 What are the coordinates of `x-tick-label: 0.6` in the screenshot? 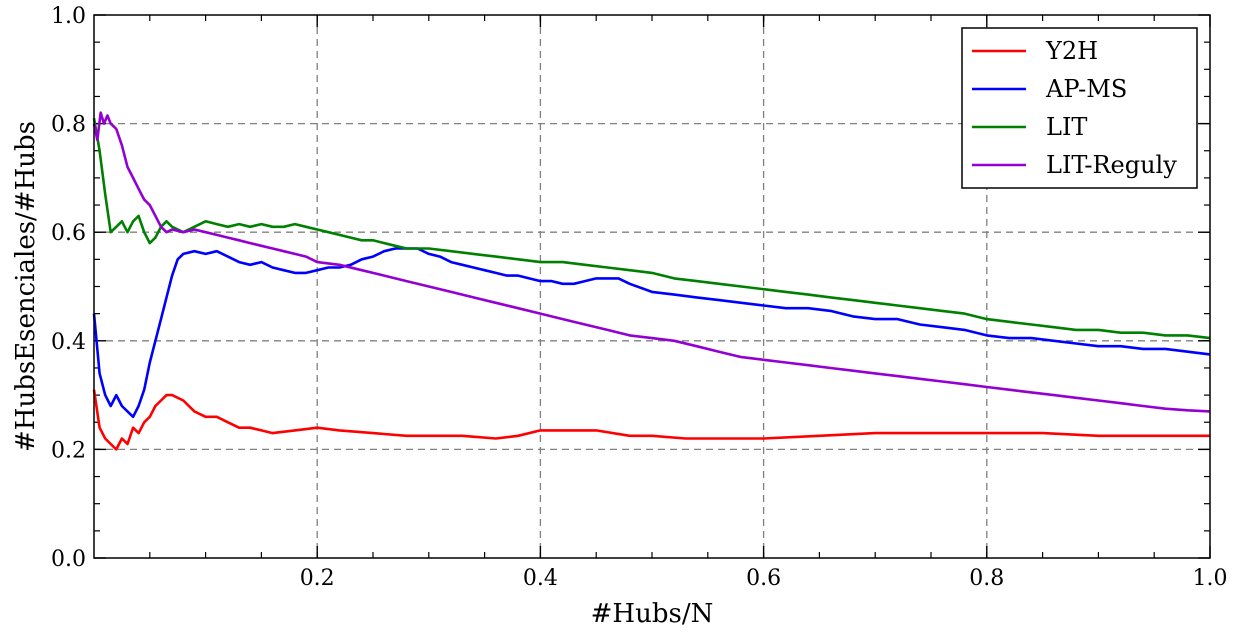 It's located at (763, 578).